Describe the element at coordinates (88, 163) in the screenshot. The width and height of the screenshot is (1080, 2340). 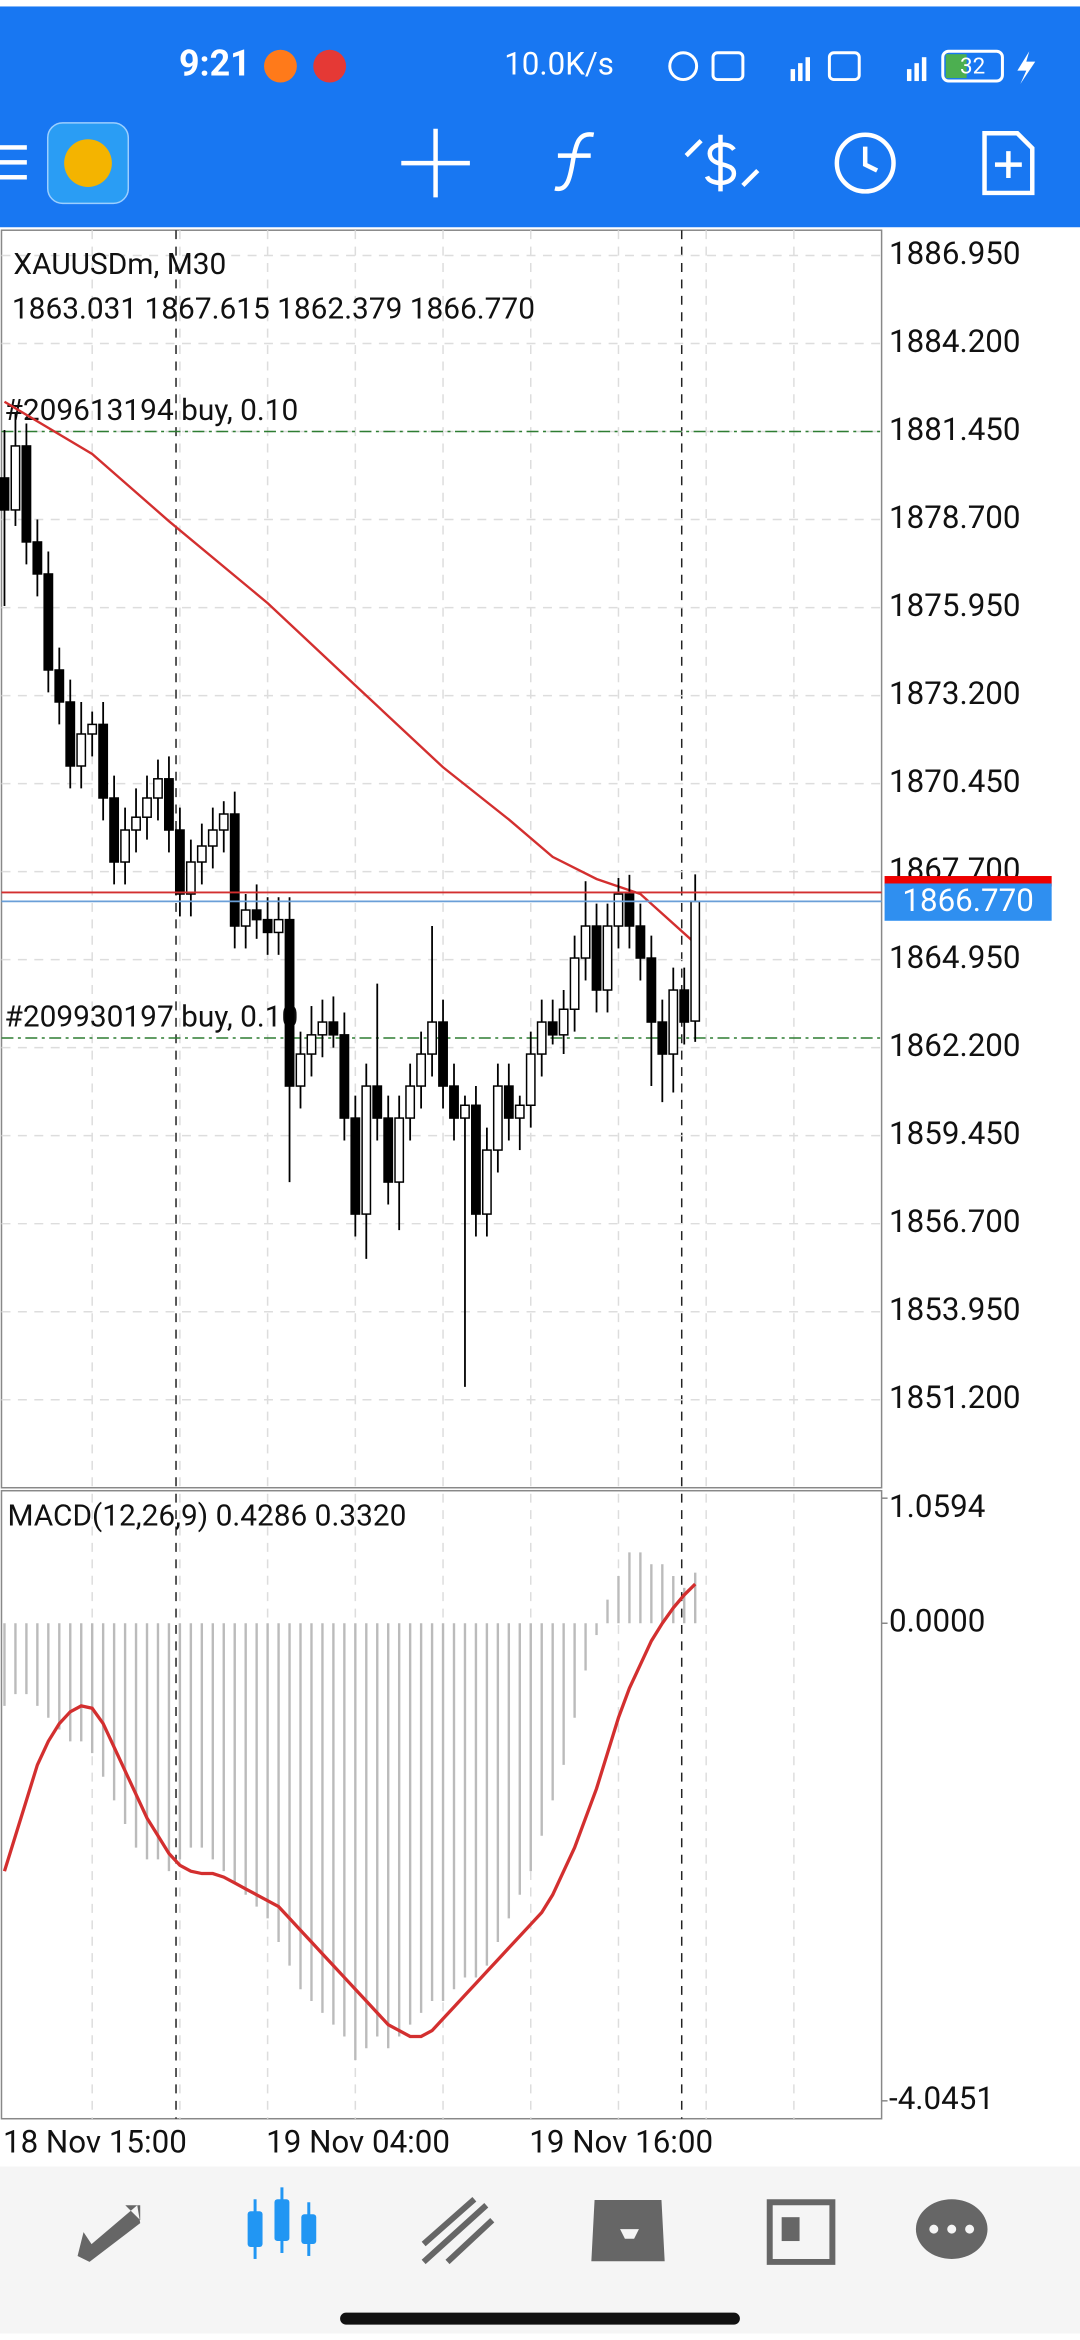
I see `mt-logo-mark` at that location.